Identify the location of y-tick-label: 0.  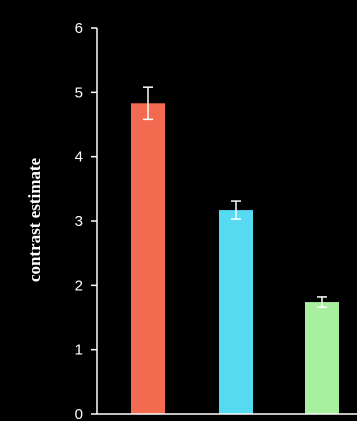
(79, 413).